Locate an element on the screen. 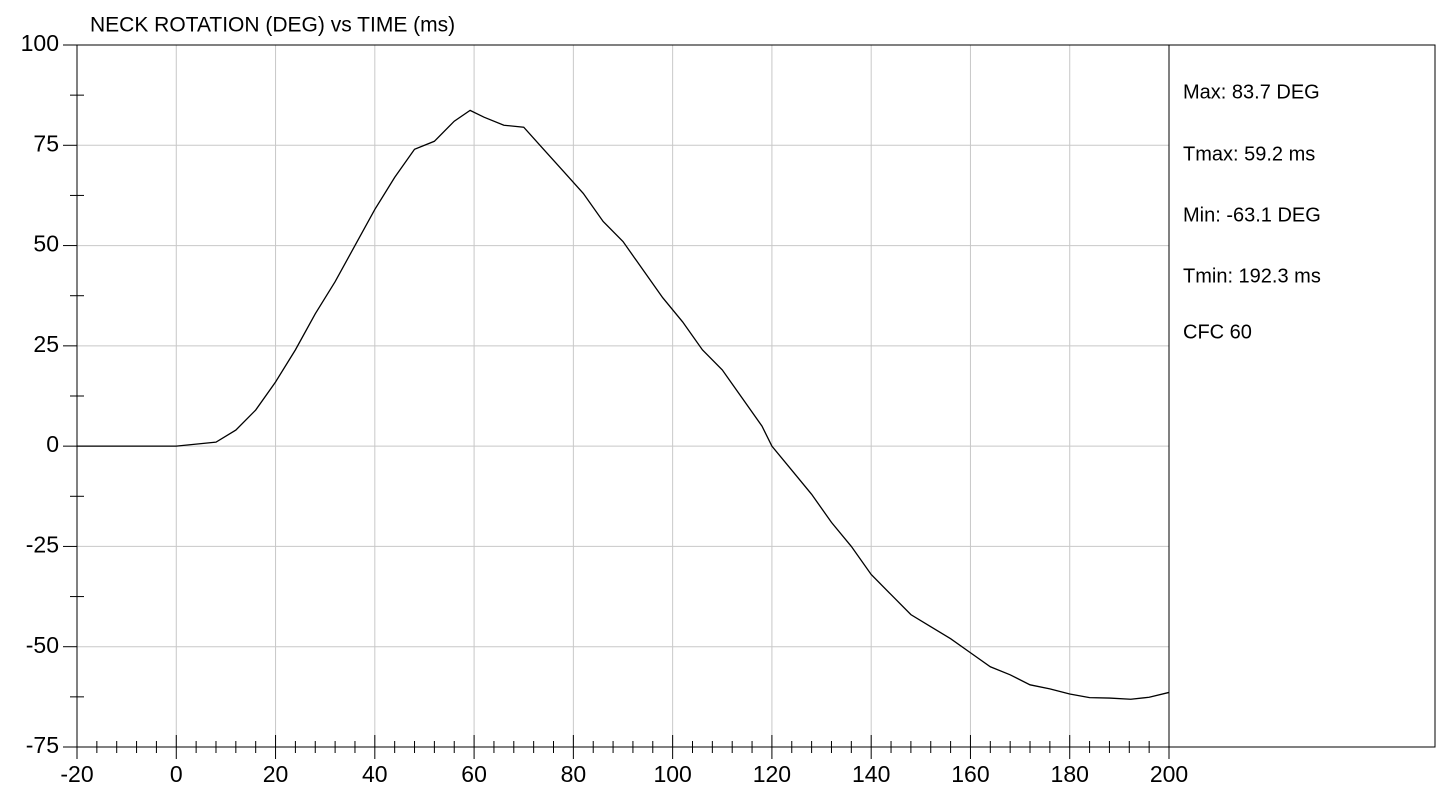 The image size is (1436, 794). x-tick-label: 160 is located at coordinates (970, 774).